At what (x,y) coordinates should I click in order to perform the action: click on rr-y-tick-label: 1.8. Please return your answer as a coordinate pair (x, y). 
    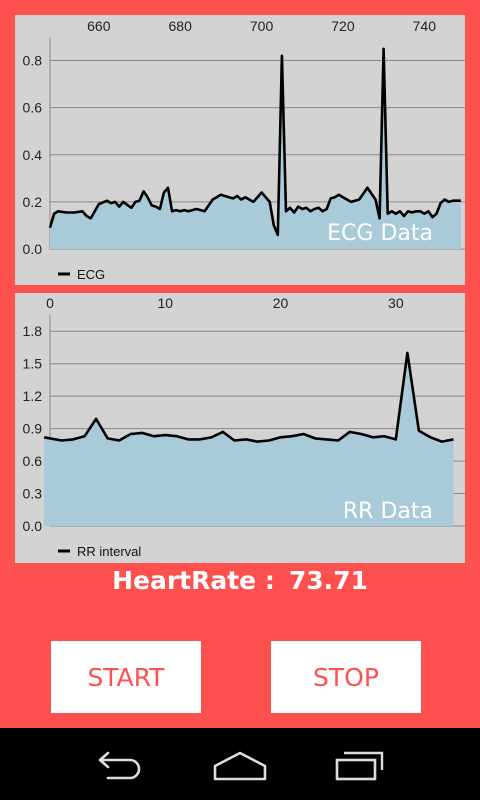
    Looking at the image, I should click on (33, 331).